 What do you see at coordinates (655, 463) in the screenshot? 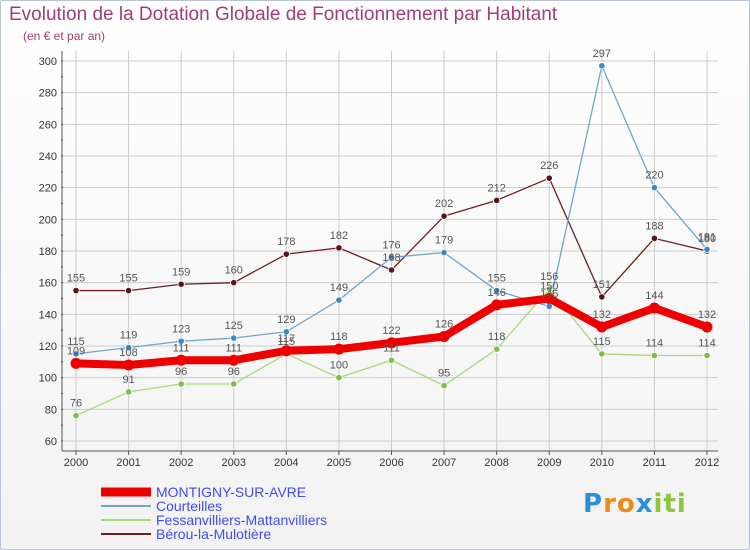
I see `x-tick-label: 2011` at bounding box center [655, 463].